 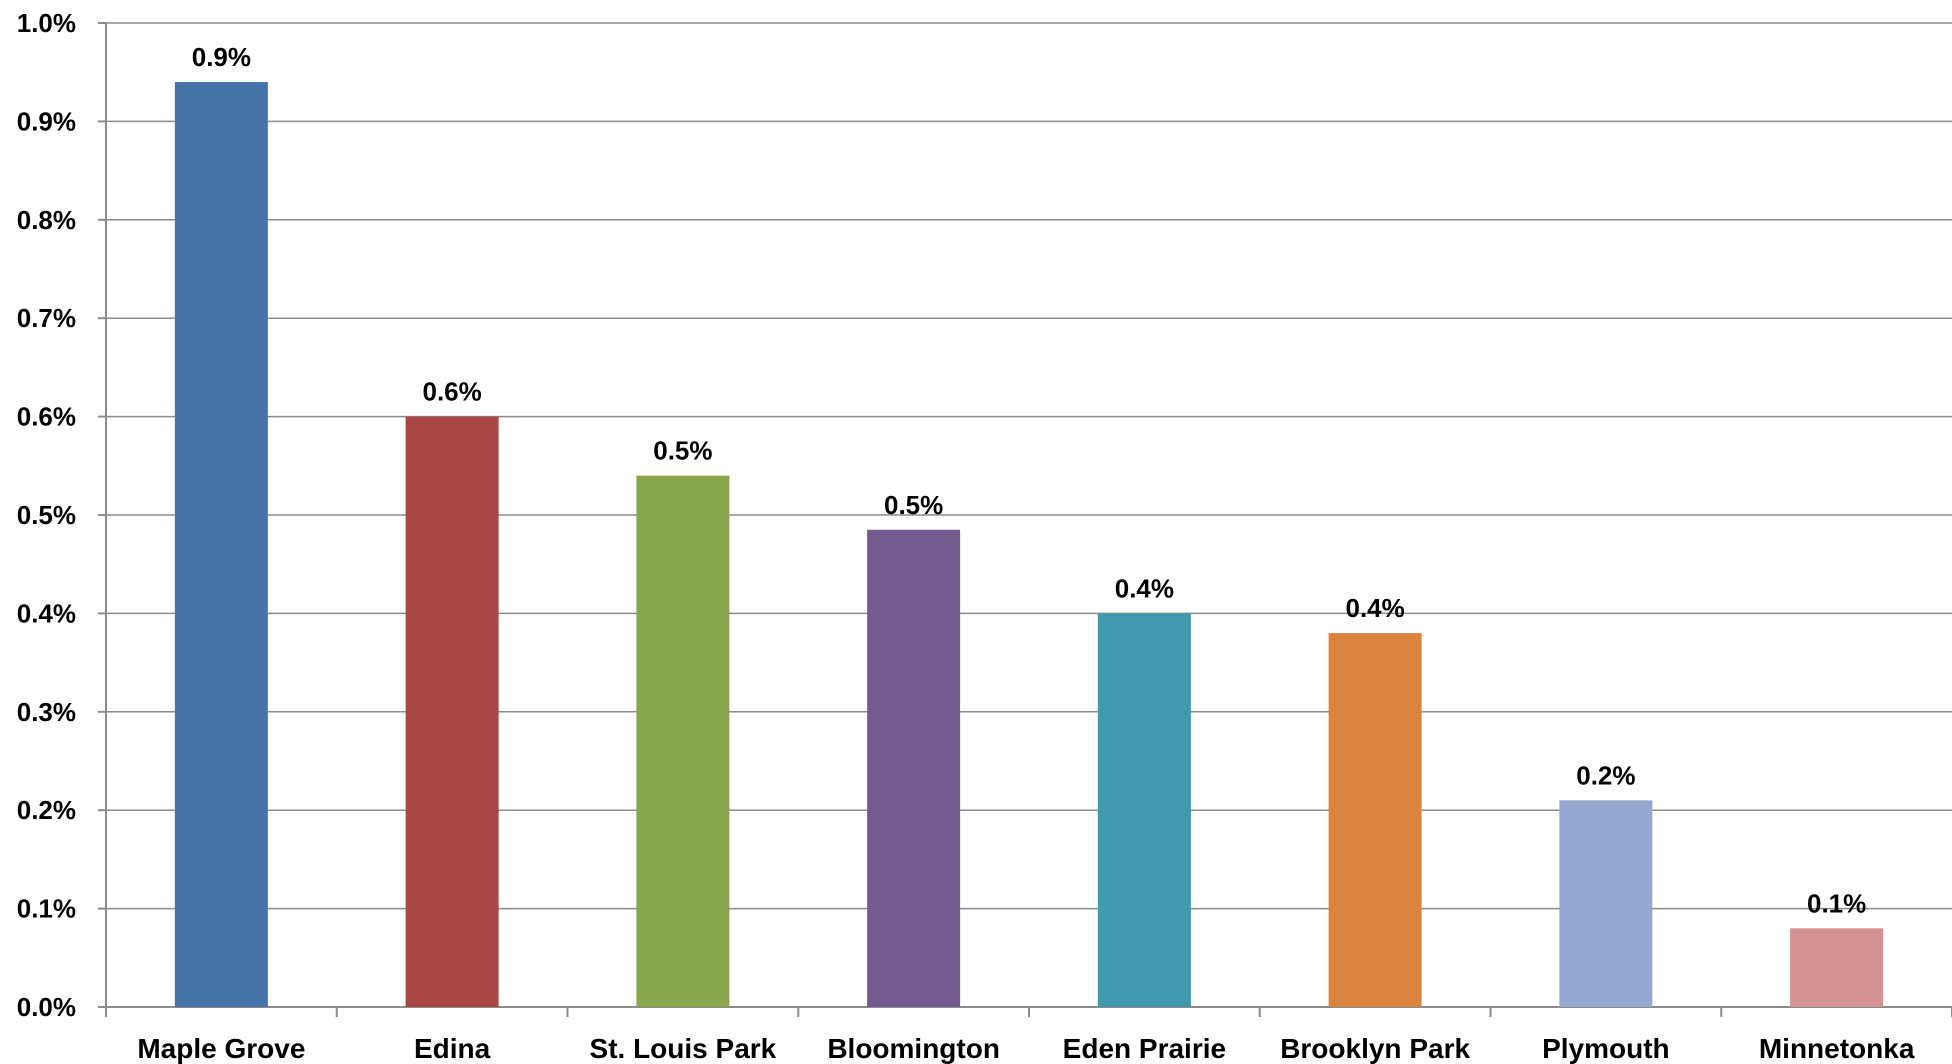 I want to click on y-tick-label: 0.2%, so click(x=46, y=810).